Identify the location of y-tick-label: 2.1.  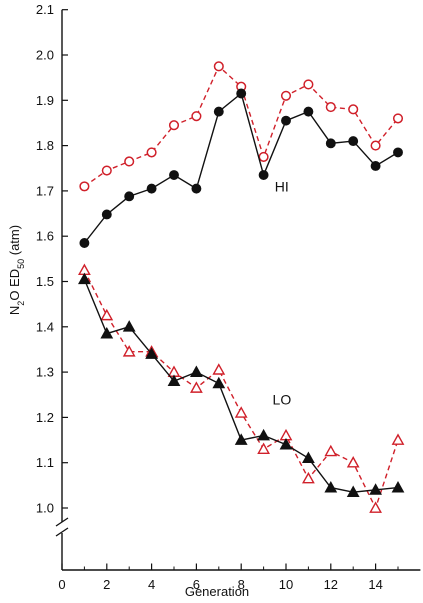
(45, 9).